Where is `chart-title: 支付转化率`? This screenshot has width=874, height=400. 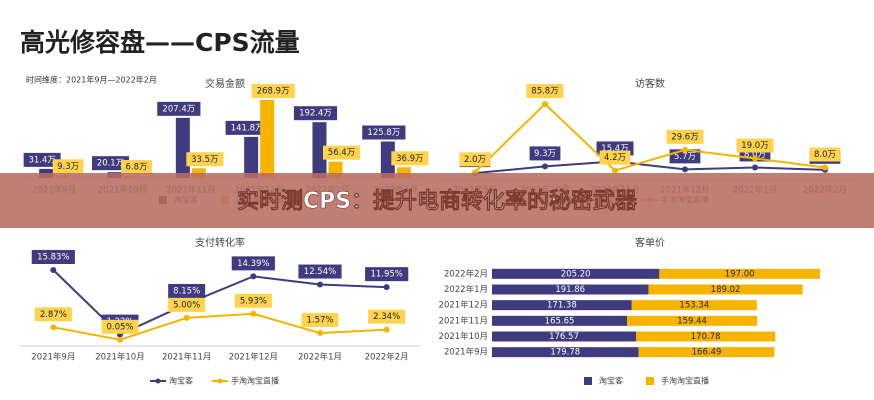
chart-title: 支付转化率 is located at coordinates (220, 242).